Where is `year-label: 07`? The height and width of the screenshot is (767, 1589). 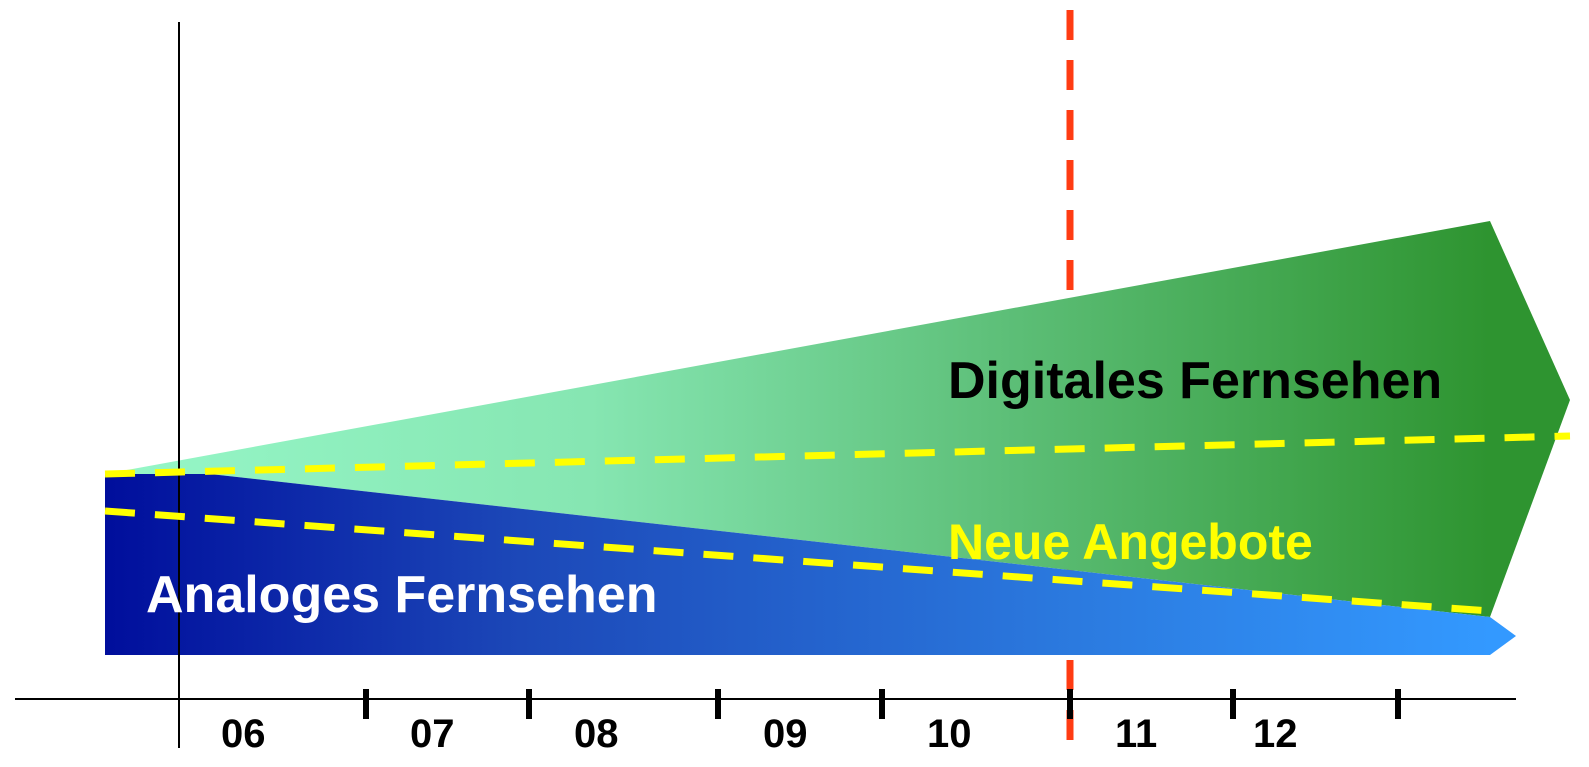 year-label: 07 is located at coordinates (432, 734).